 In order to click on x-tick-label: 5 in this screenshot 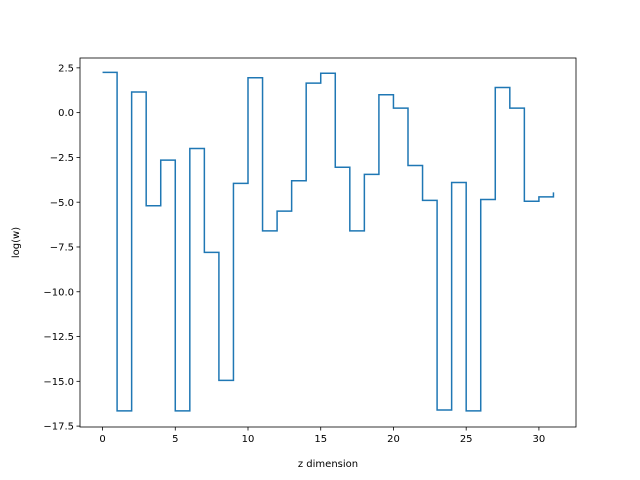, I will do `click(175, 439)`.